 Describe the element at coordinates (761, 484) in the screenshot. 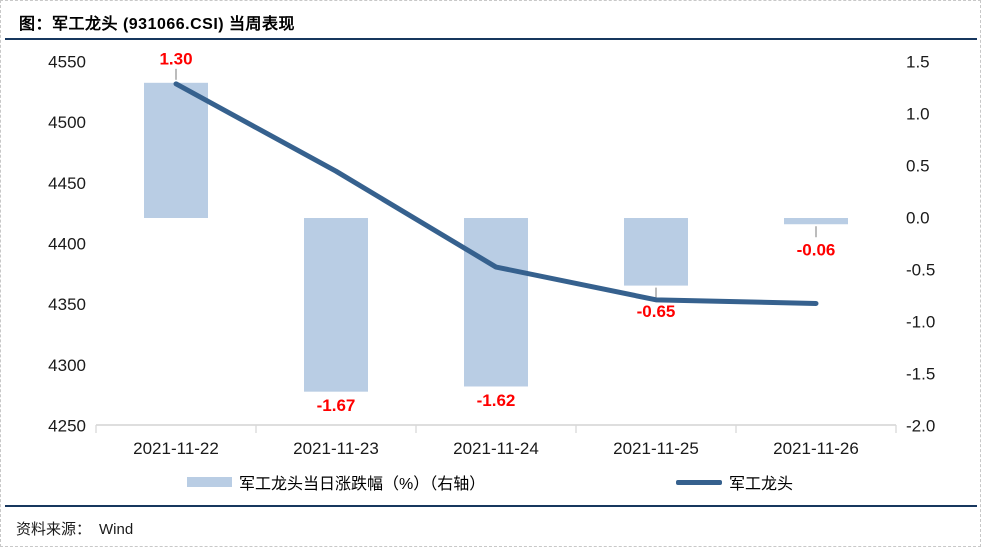

I see `legend-label-line: 军工龙头` at that location.